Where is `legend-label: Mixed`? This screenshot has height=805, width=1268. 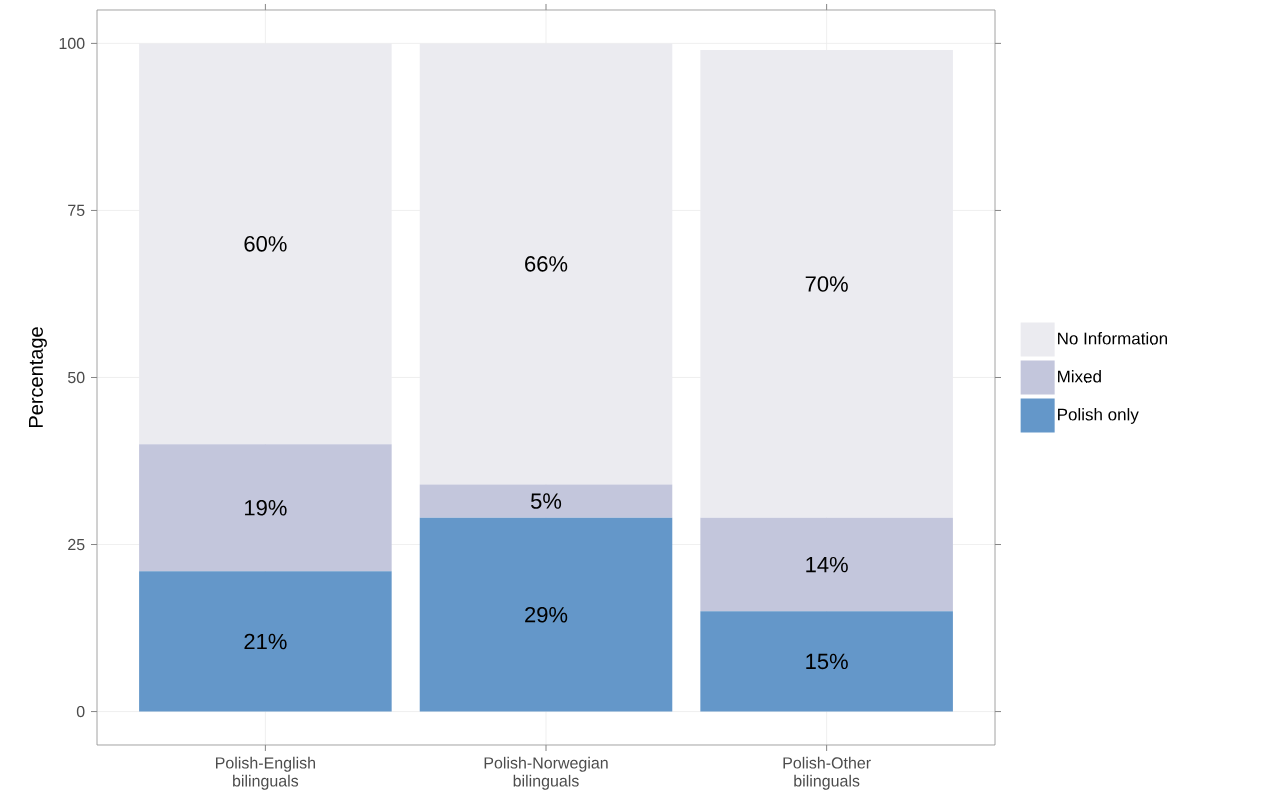
legend-label: Mixed is located at coordinates (1079, 376).